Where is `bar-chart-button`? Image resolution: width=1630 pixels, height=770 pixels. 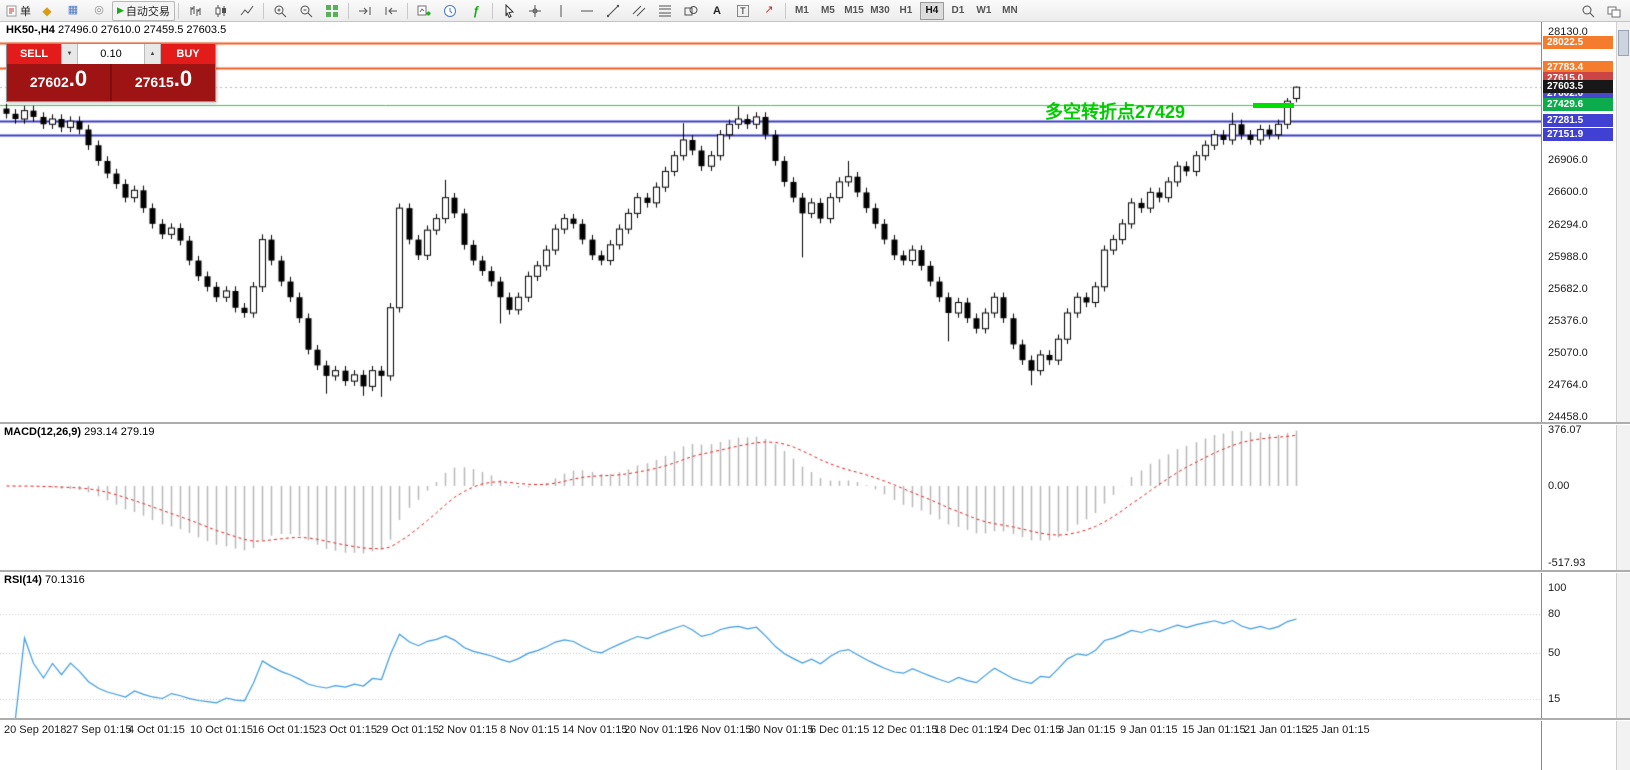 bar-chart-button is located at coordinates (195, 11).